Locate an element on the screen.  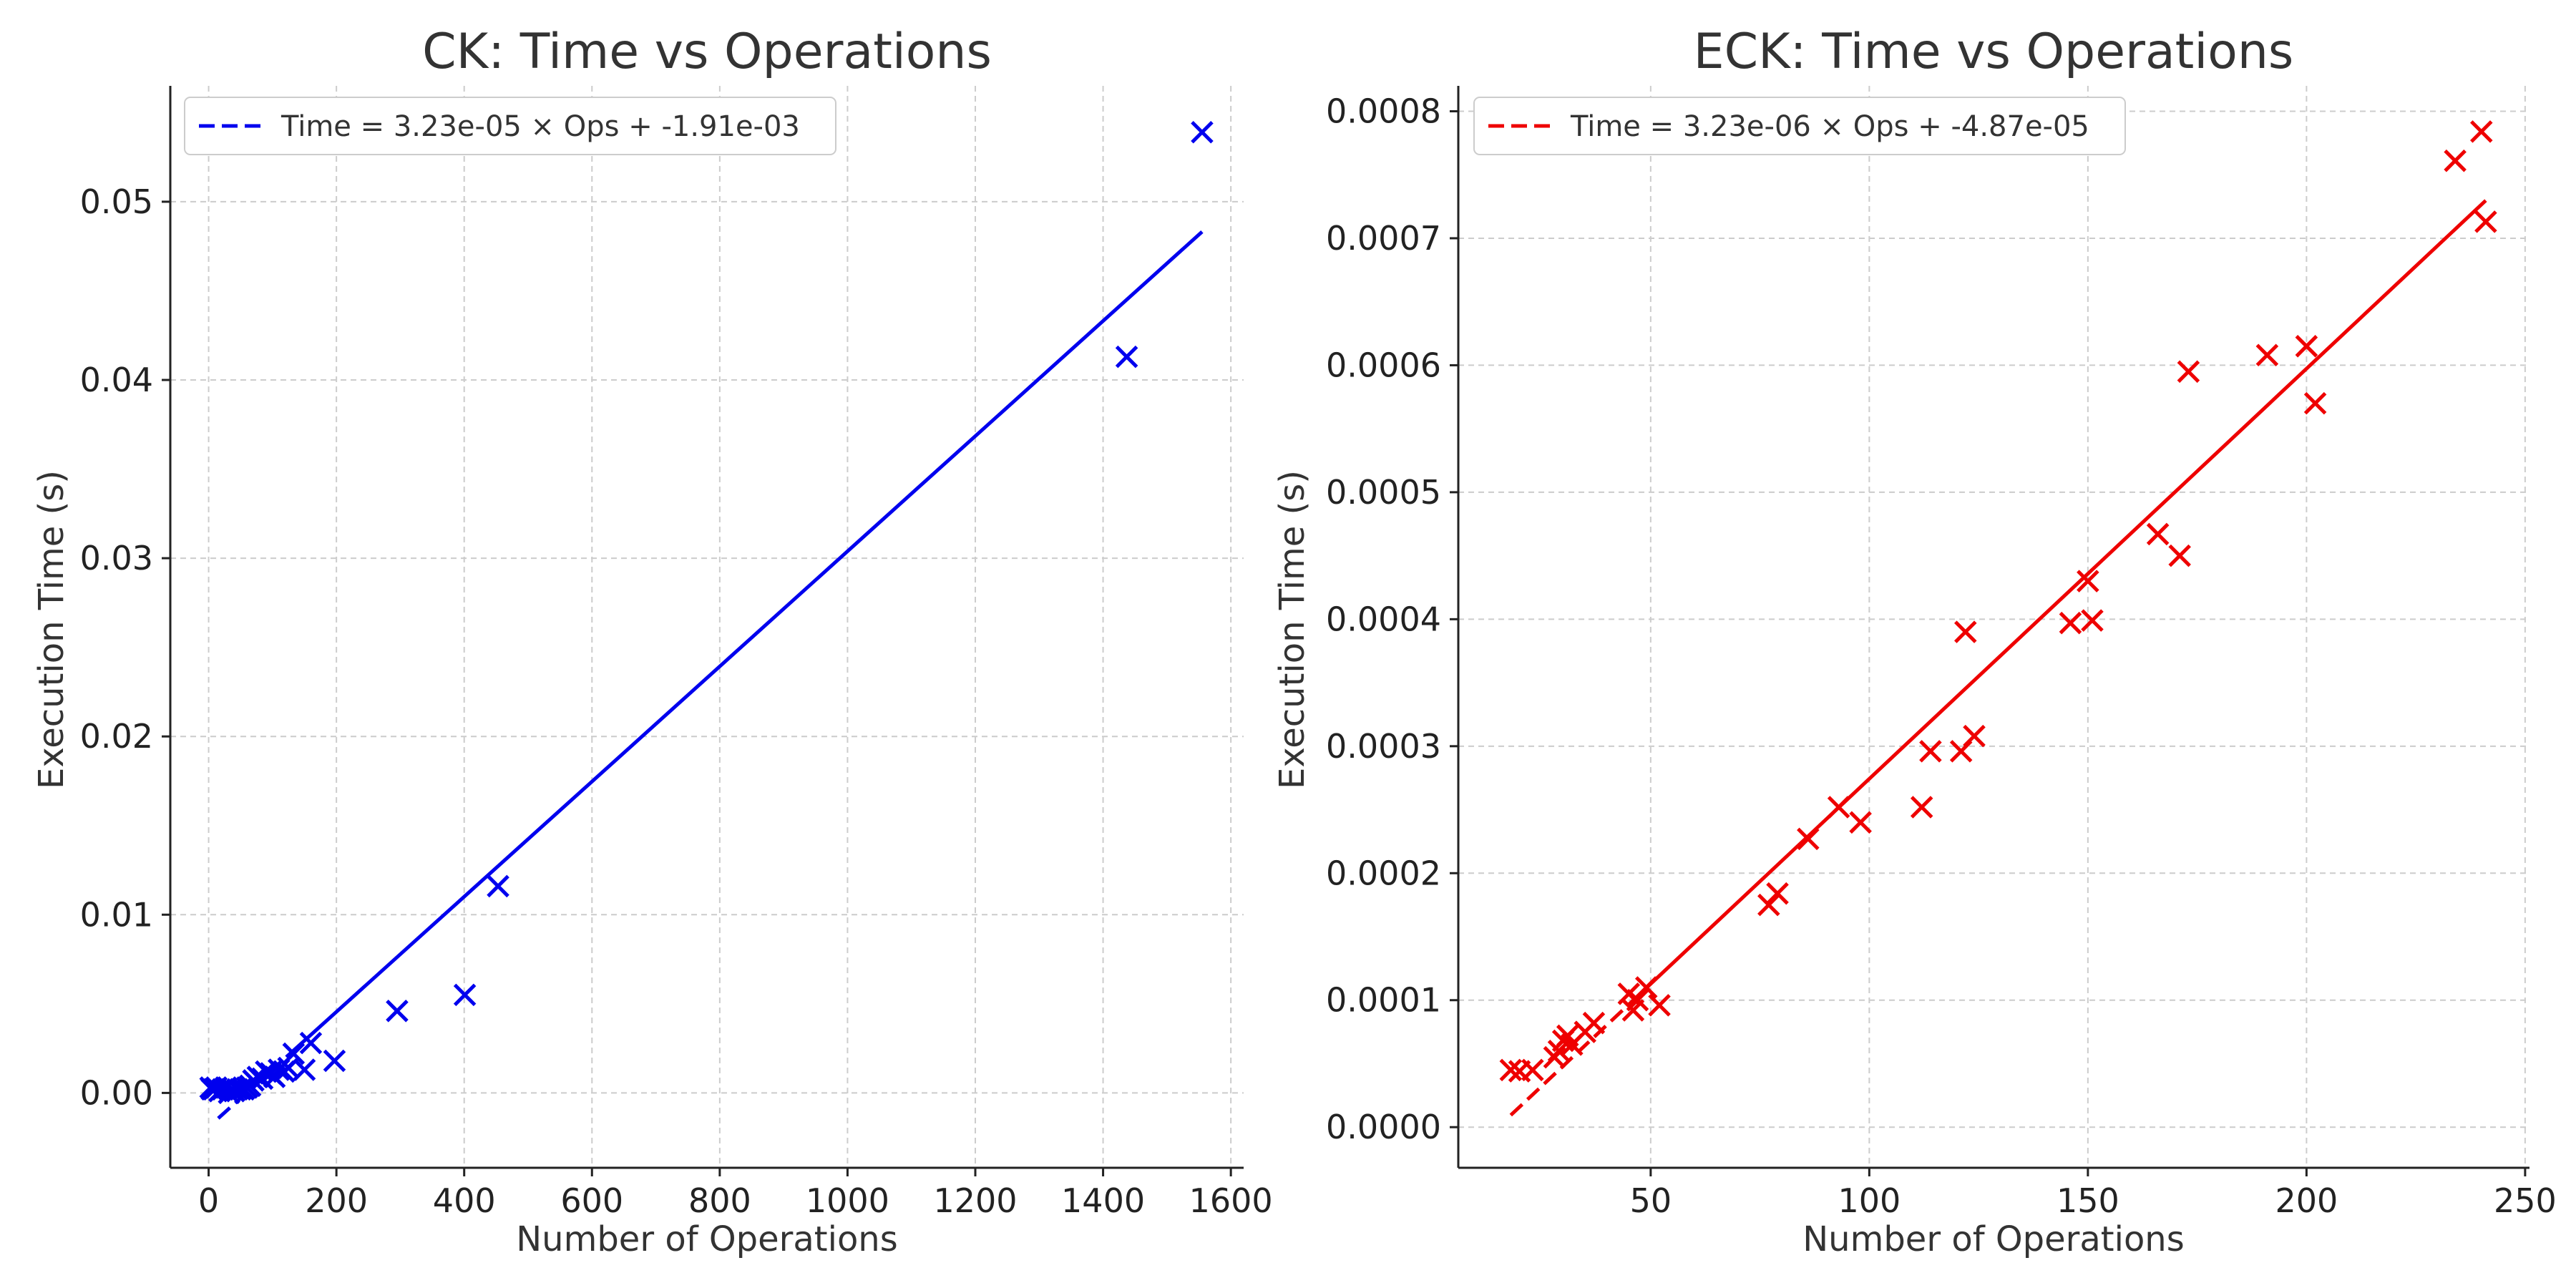
eck-x-tick-label-4: 250 is located at coordinates (2525, 1200).